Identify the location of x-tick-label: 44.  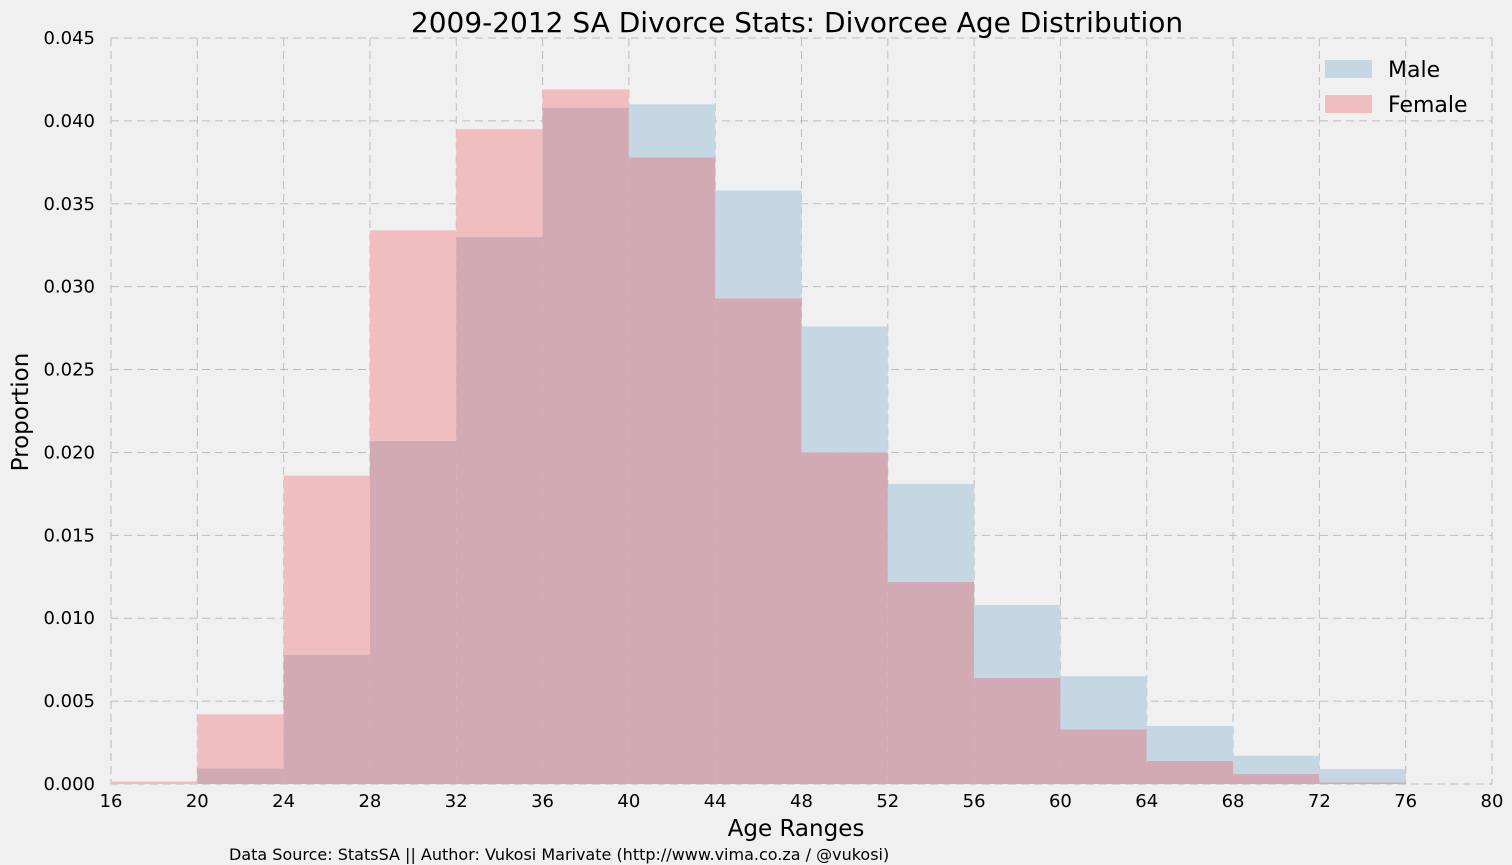
(715, 801).